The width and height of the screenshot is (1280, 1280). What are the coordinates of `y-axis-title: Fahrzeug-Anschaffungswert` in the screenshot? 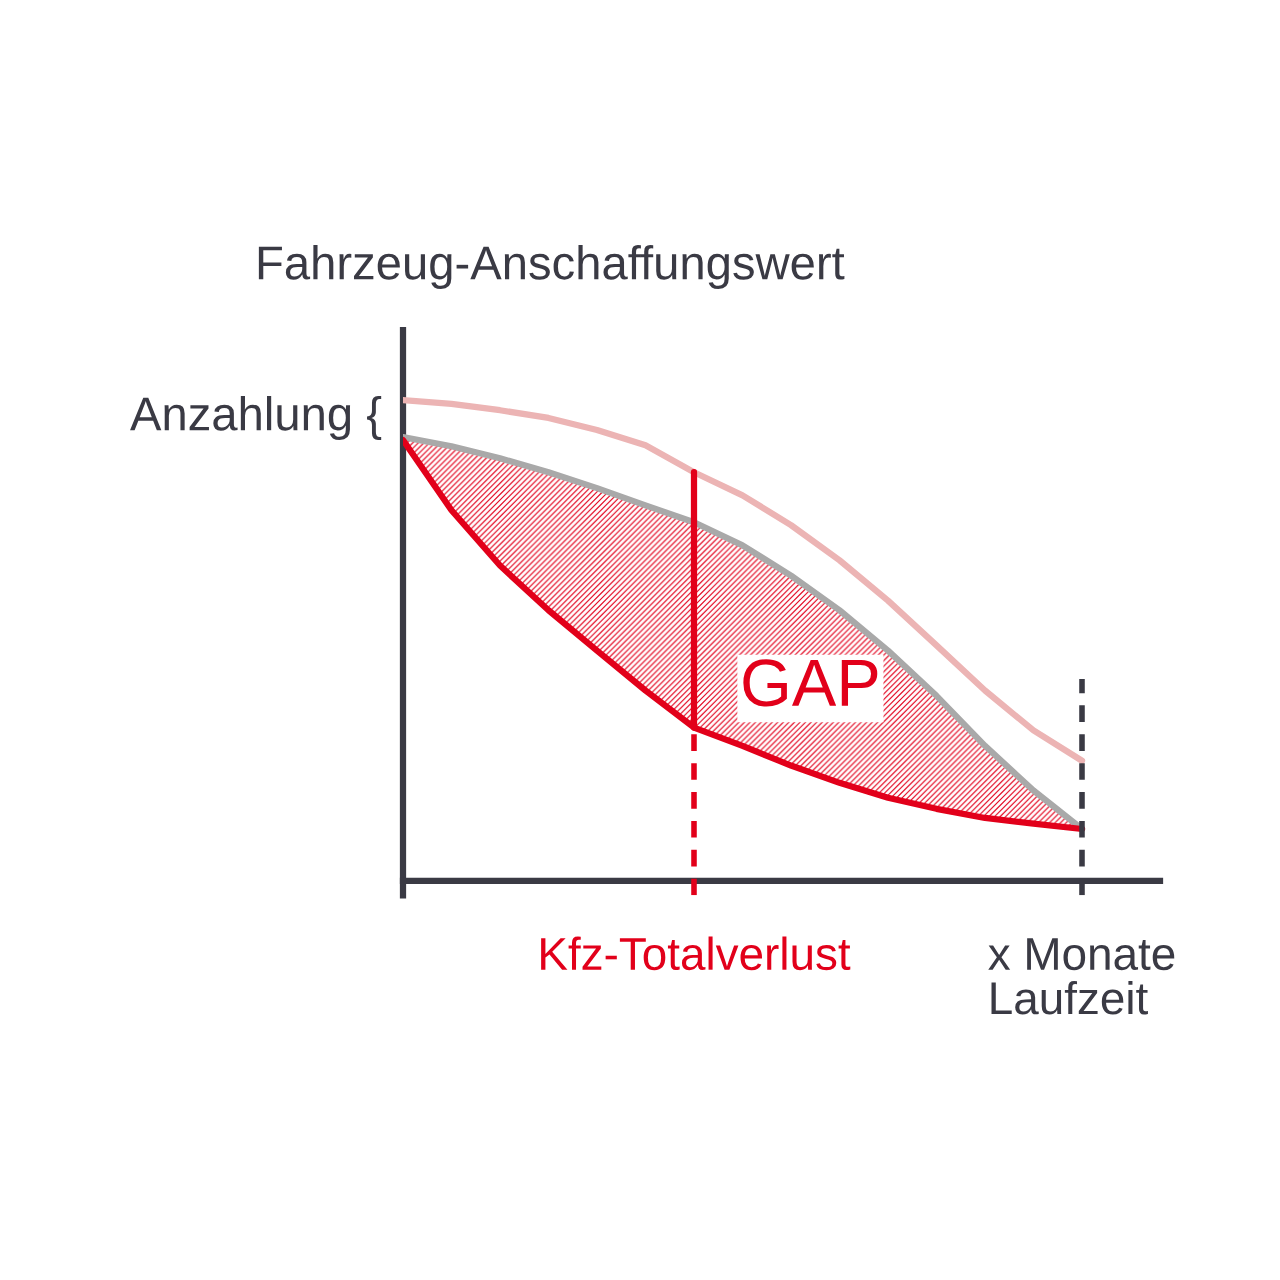 It's located at (551, 267).